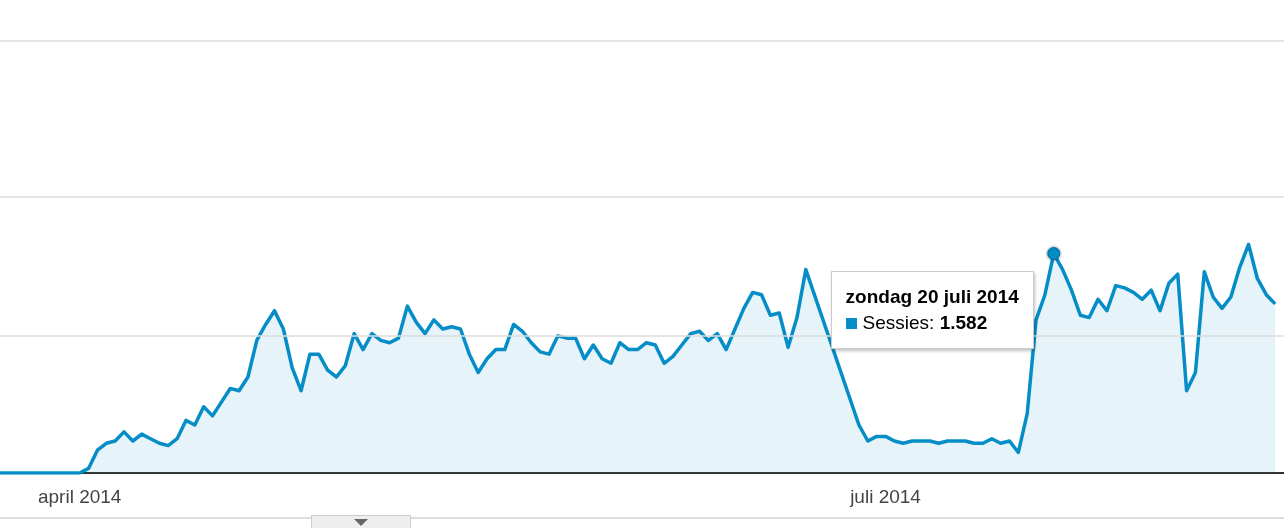 The image size is (1284, 528). I want to click on annotation: zondag 20 juli 2014 Sessies: 1.582, so click(932, 308).